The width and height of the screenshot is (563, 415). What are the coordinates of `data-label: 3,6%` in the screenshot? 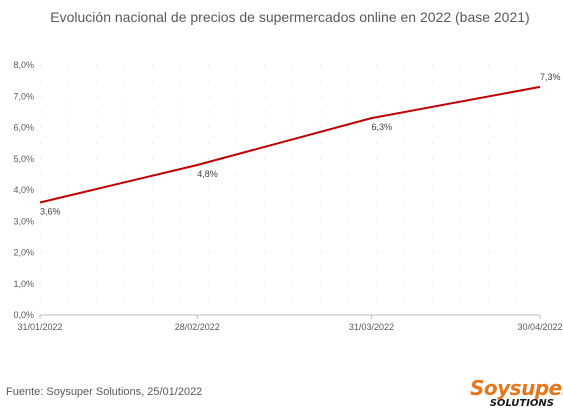 It's located at (50, 212).